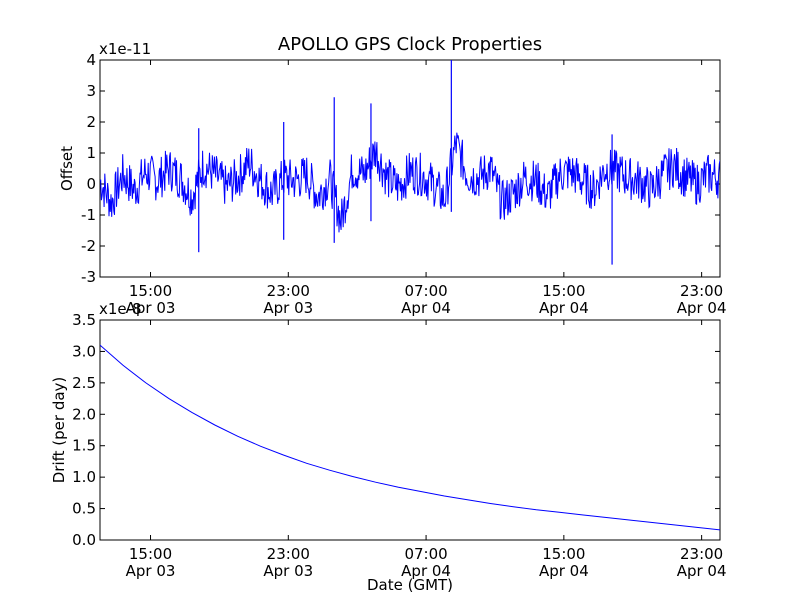  Describe the element at coordinates (91, 60) in the screenshot. I see `offset-ytick-label: 4` at that location.